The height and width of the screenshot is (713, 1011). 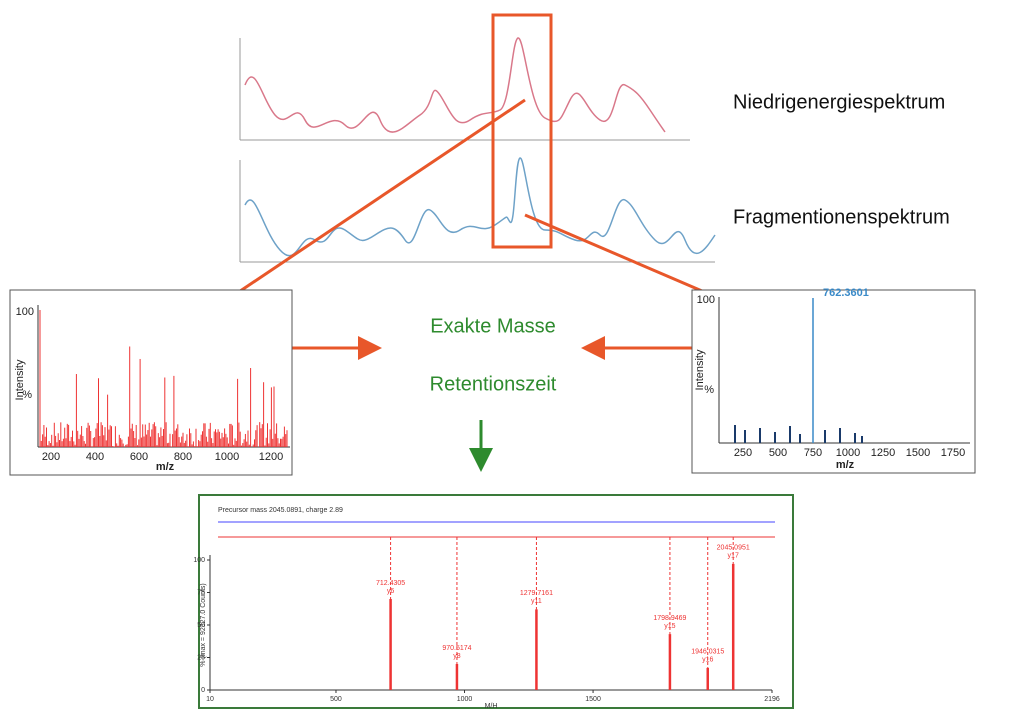 What do you see at coordinates (183, 457) in the screenshot?
I see `x-tick-label: 800` at bounding box center [183, 457].